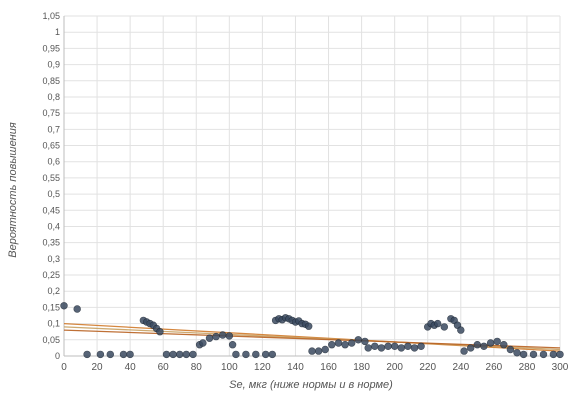 This screenshot has width=577, height=399. I want to click on y-tick-label: 0,9, so click(53, 65).